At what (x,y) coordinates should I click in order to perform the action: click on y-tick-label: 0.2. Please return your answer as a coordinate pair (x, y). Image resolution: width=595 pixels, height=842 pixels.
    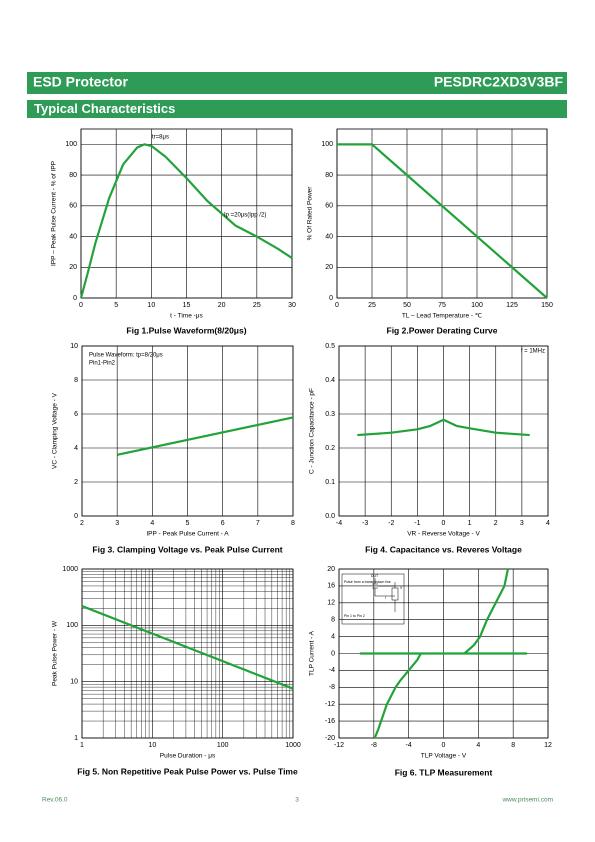
    Looking at the image, I should click on (330, 448).